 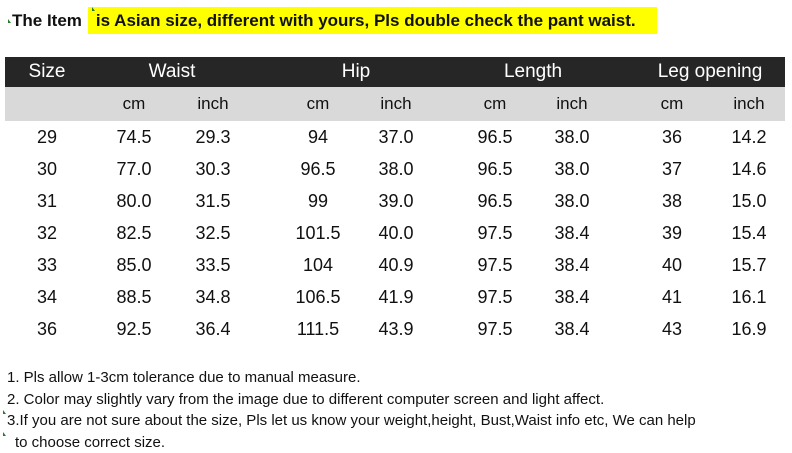 What do you see at coordinates (710, 71) in the screenshot?
I see `column-header: Leg opening` at bounding box center [710, 71].